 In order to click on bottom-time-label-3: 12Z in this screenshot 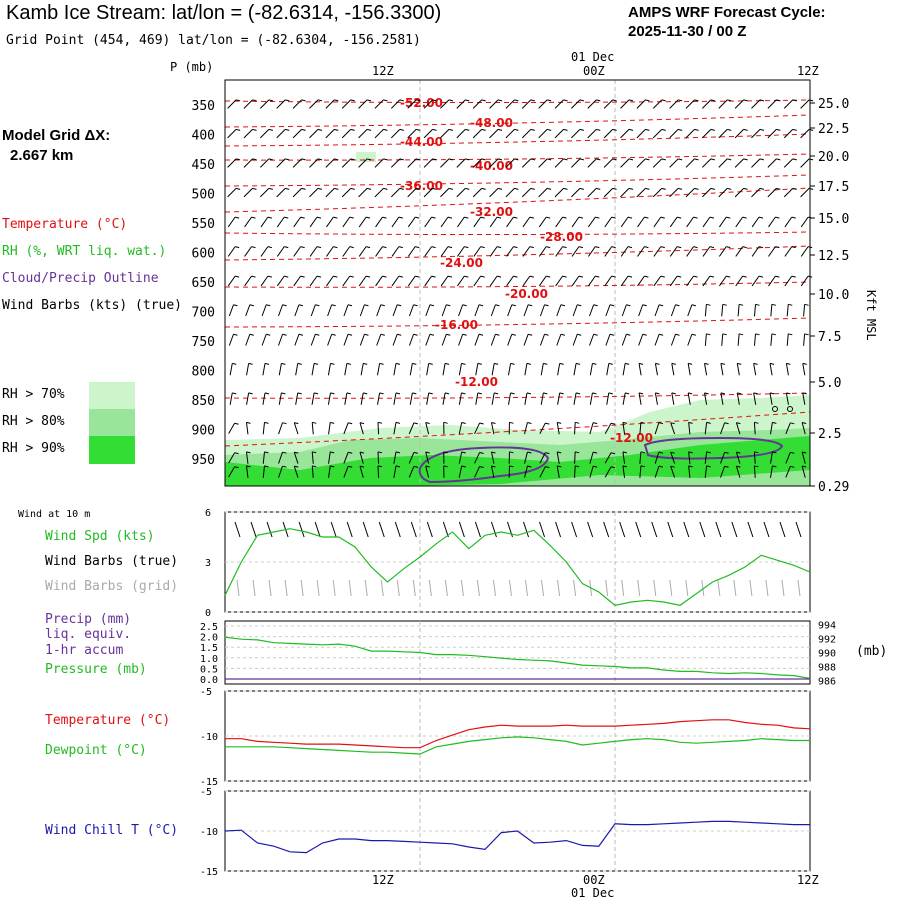, I will do `click(808, 880)`.